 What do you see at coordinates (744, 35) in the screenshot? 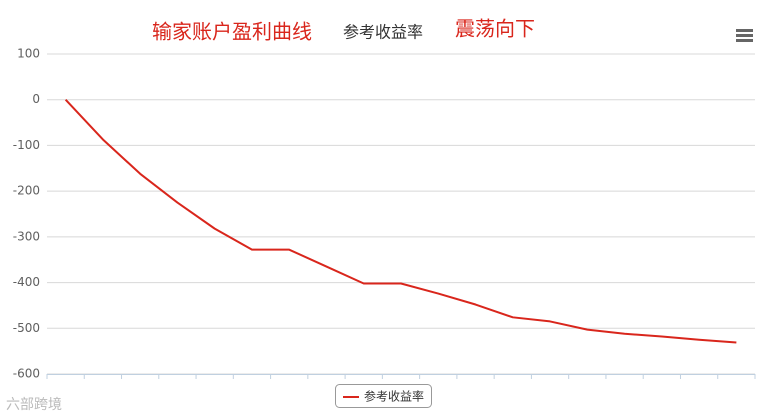
I see `menu-button` at bounding box center [744, 35].